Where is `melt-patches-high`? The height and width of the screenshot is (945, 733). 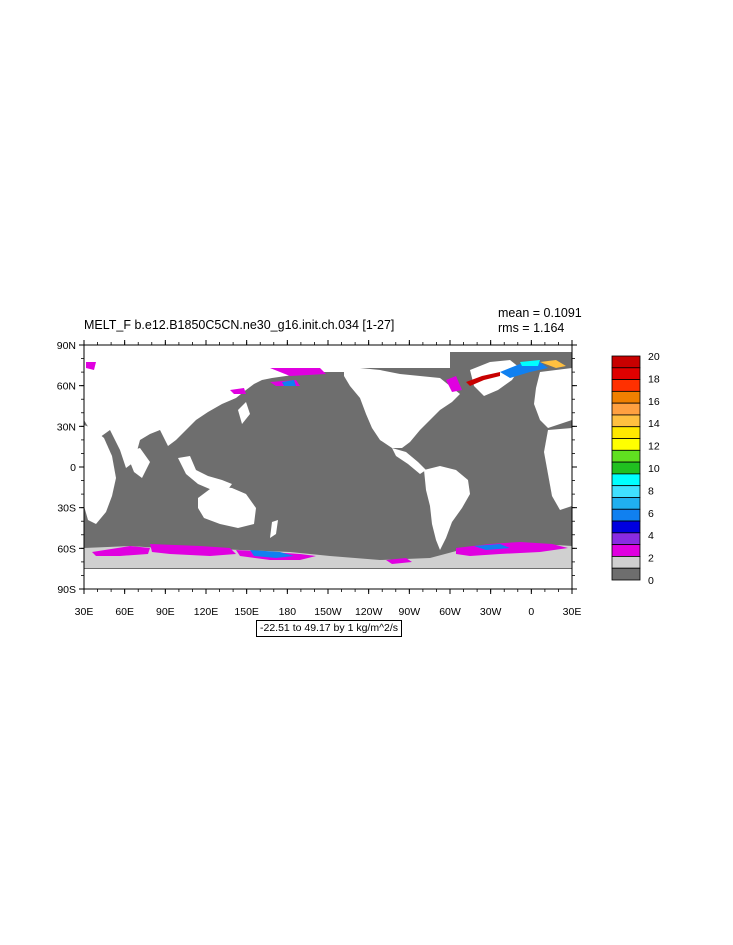
melt-patches-high is located at coordinates (516, 373).